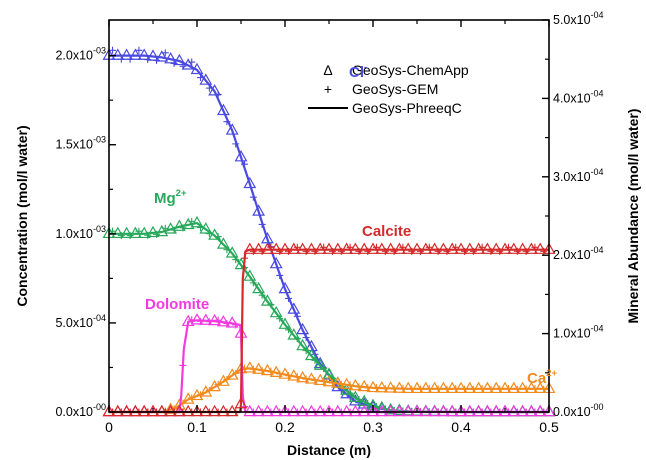 The height and width of the screenshot is (460, 646). What do you see at coordinates (395, 89) in the screenshot?
I see `legend-label: GeoSys-GEM` at bounding box center [395, 89].